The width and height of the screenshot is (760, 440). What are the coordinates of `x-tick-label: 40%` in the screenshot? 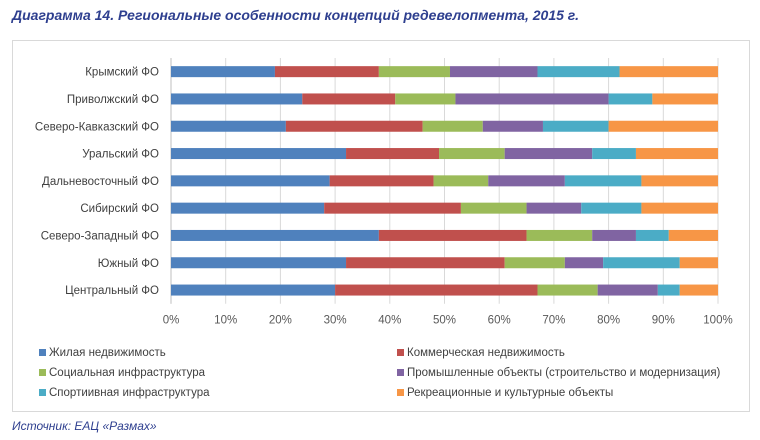 It's located at (389, 321).